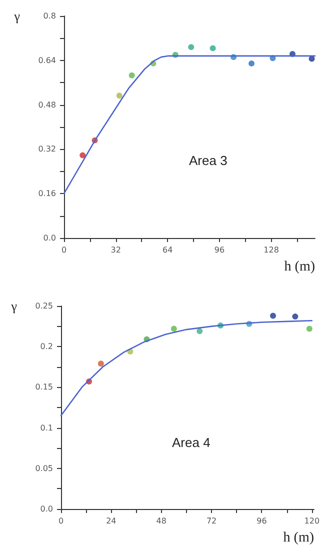 Image resolution: width=327 pixels, height=549 pixels. Describe the element at coordinates (49, 16) in the screenshot. I see `y-tick-label: 0.8` at that location.